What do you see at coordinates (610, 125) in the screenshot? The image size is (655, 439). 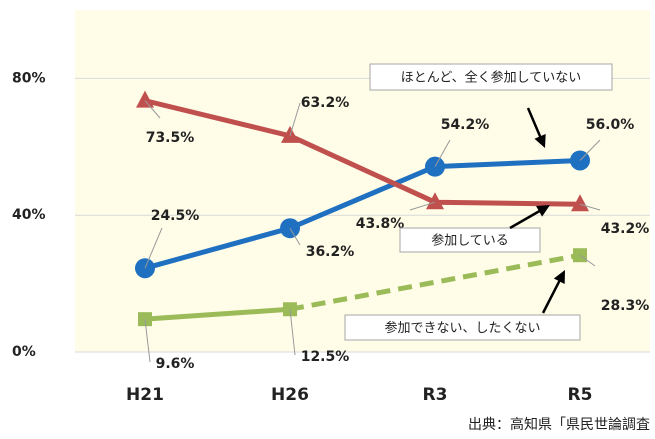 I see `data-label: 56.0%` at bounding box center [610, 125].